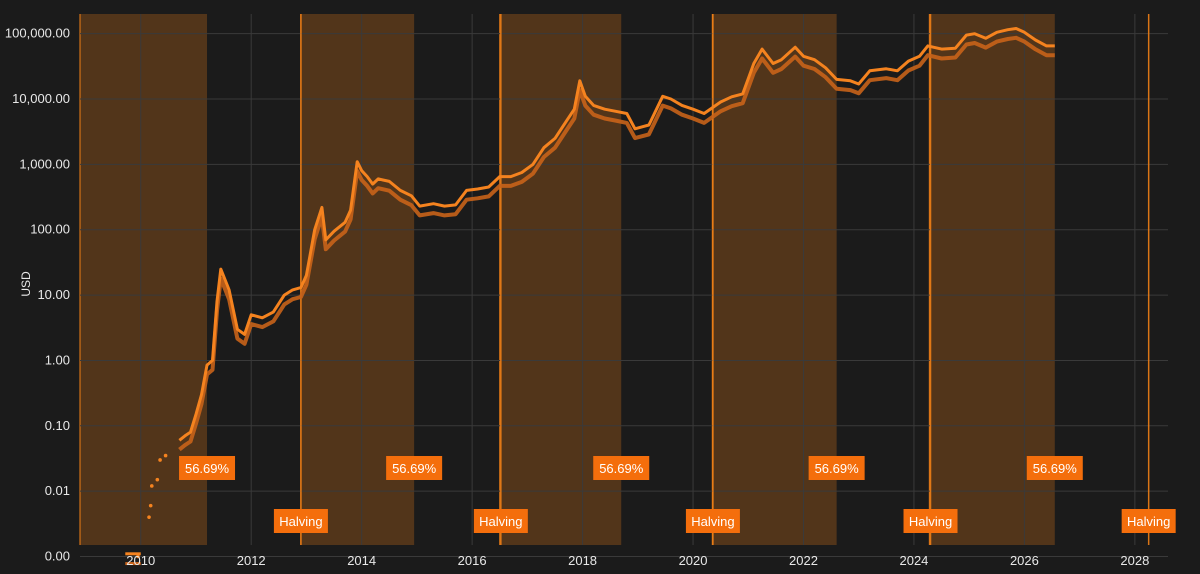 This screenshot has height=574, width=1200. What do you see at coordinates (637, 560) in the screenshot?
I see `x-axis-ticks: 2010 2012 2014 2016 2018 2020 2022 2024 2026 2028` at bounding box center [637, 560].